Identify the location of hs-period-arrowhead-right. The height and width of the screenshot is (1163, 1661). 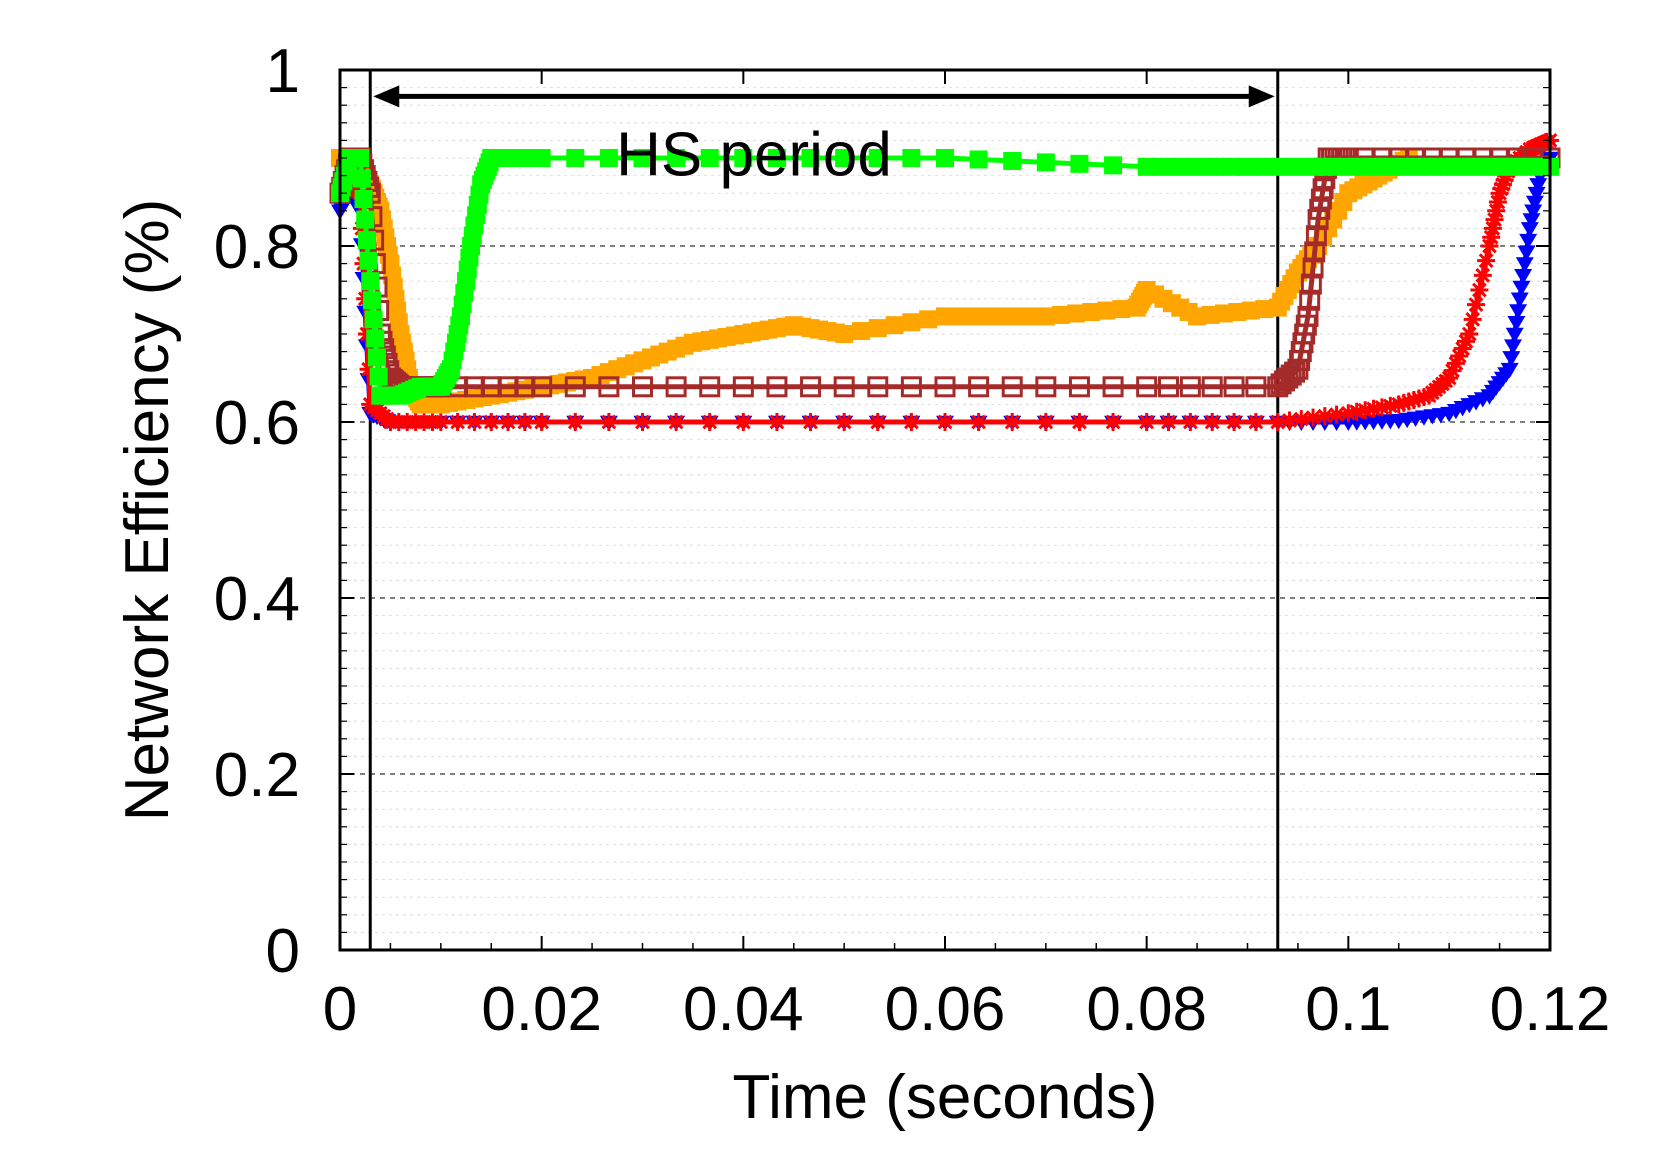
(1261, 96).